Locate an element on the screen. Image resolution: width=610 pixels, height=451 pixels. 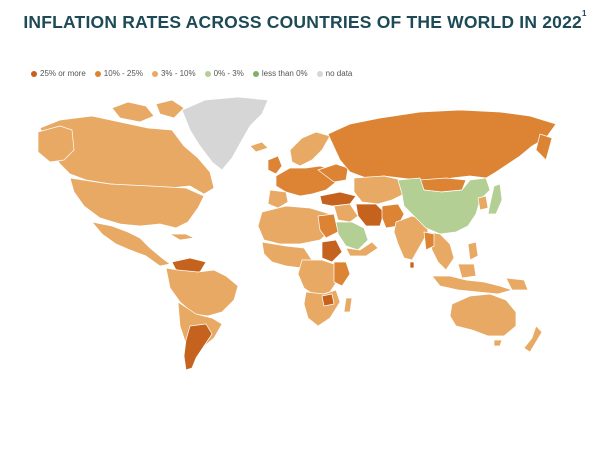
legend-item-no-data: no data is located at coordinates (334, 73).